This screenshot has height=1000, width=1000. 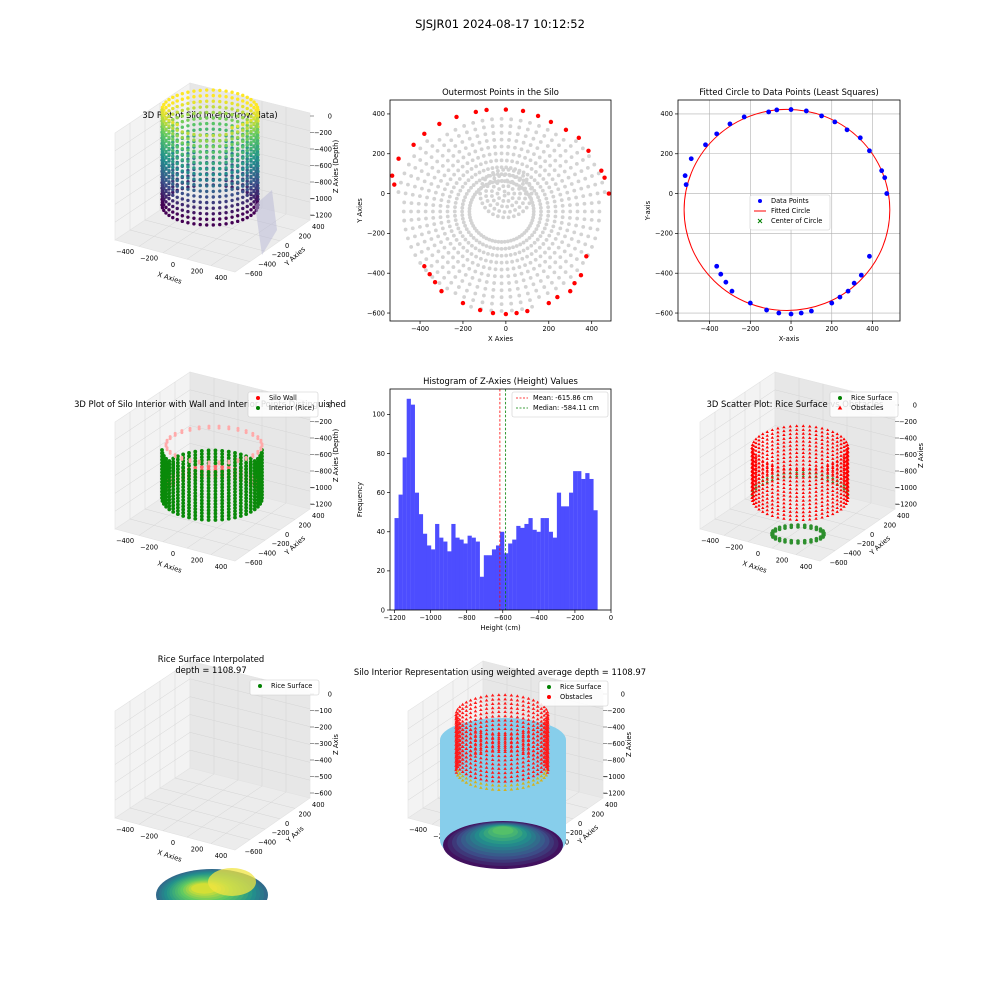 What do you see at coordinates (125, 541) in the screenshot?
I see `x-tick-label: −400` at bounding box center [125, 541].